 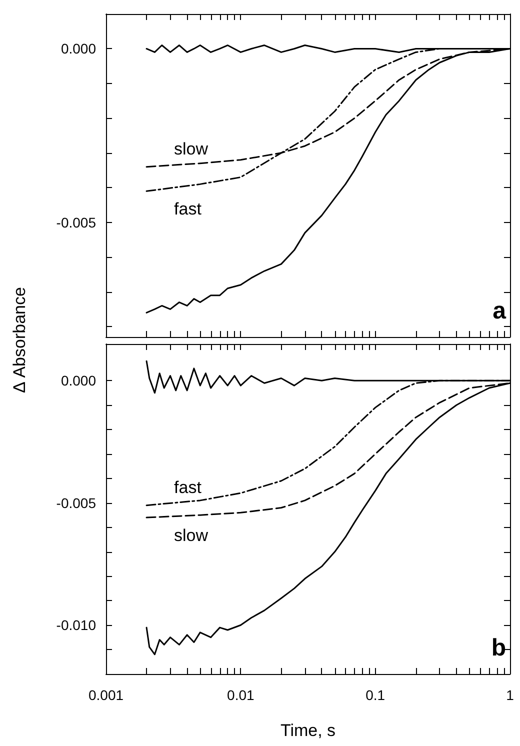 What do you see at coordinates (499, 311) in the screenshot?
I see `annotation: a` at bounding box center [499, 311].